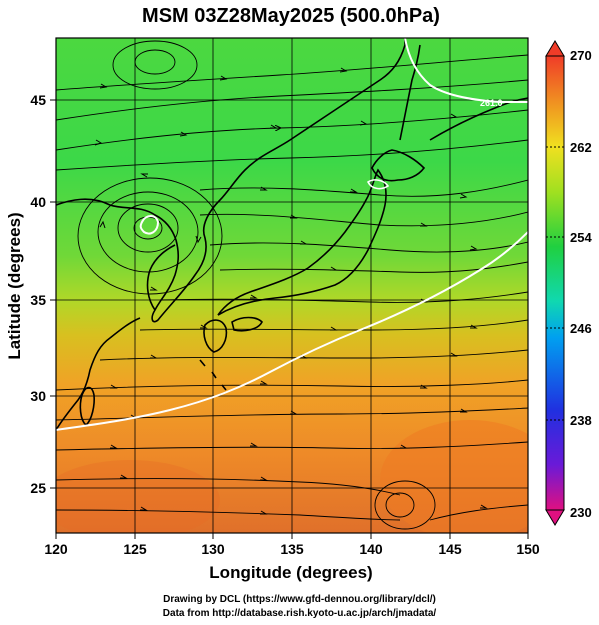 This screenshot has height=625, width=599. Describe the element at coordinates (292, 536) in the screenshot. I see `x-axis-ticks` at that location.